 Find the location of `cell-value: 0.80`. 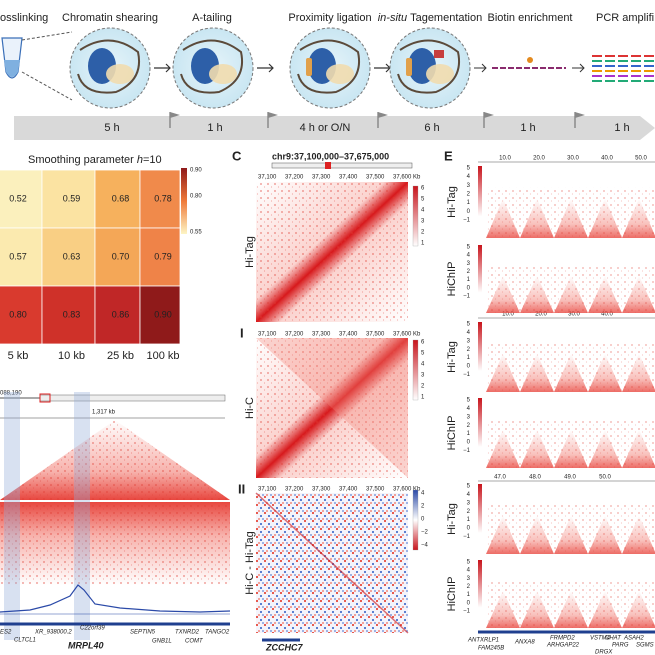

cell-value: 0.80 is located at coordinates (18, 314).